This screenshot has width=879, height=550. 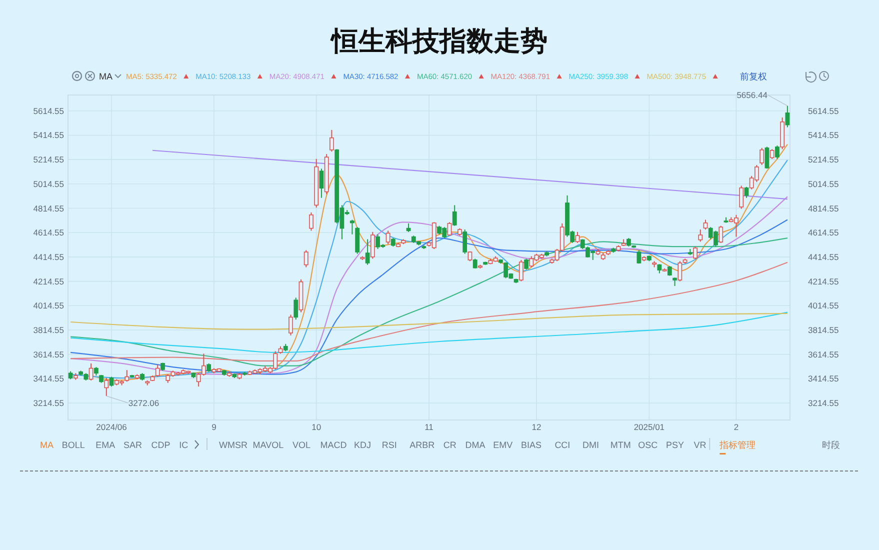 I want to click on y-tick-label: 4014.55, so click(x=48, y=305).